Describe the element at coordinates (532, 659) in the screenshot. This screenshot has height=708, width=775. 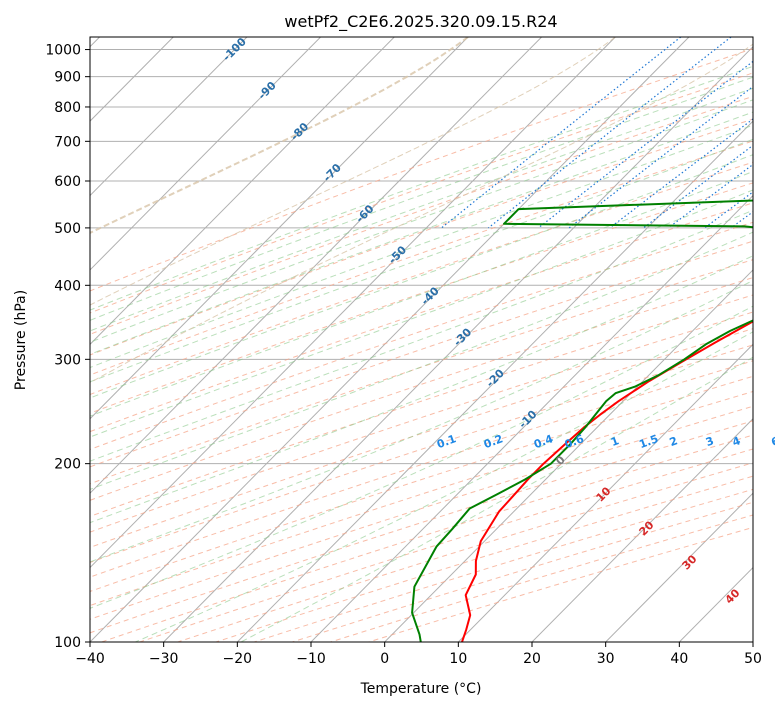
I see `x-tick-label: 20` at that location.